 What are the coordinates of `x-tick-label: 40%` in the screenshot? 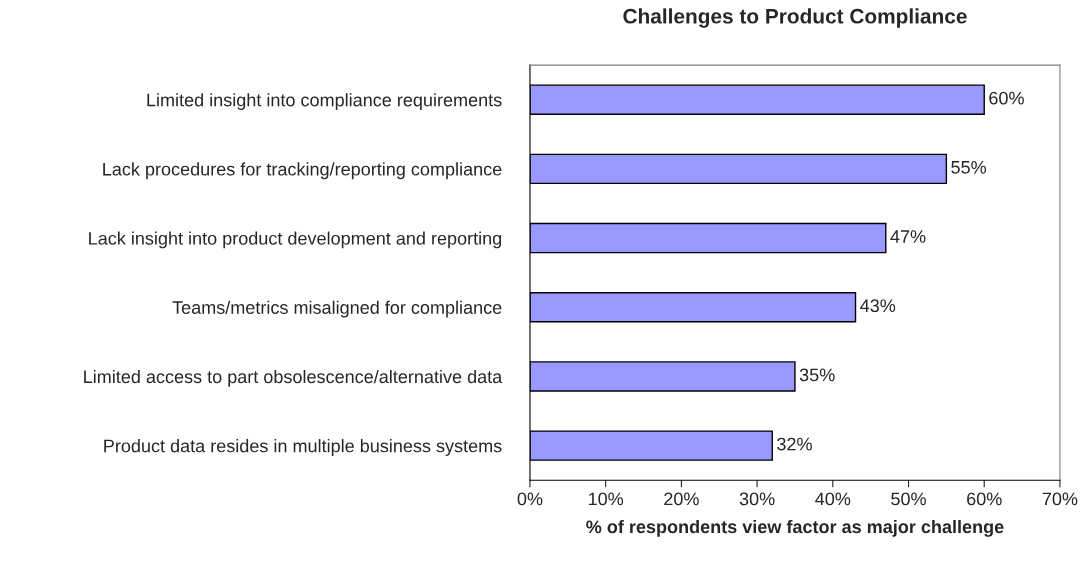 It's located at (833, 499).